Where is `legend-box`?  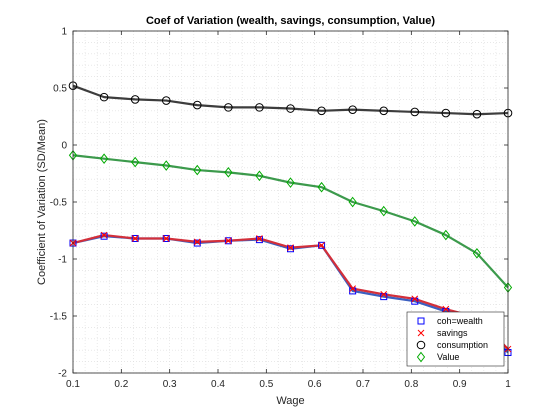
legend-box is located at coordinates (455, 339).